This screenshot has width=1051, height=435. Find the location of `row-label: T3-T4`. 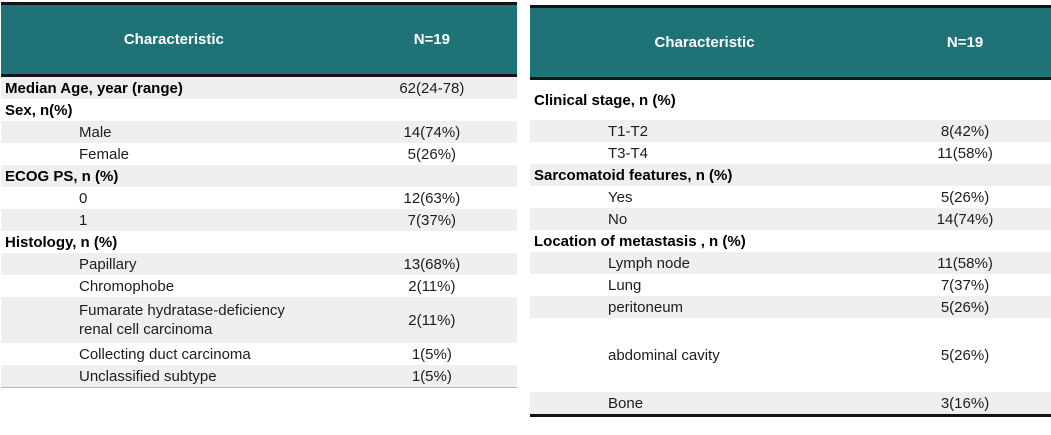

row-label: T3-T4 is located at coordinates (628, 153).